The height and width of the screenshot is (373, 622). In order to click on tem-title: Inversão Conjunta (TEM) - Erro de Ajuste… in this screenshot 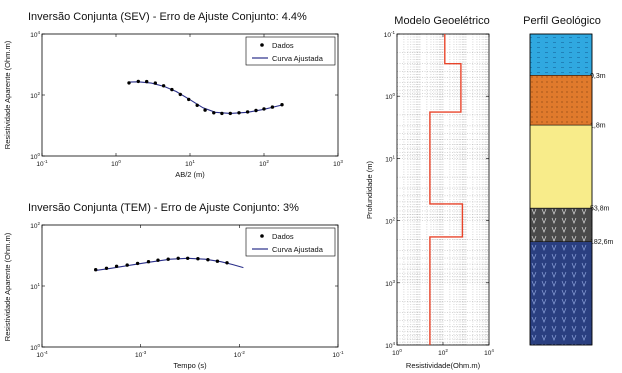, I will do `click(163, 208)`.